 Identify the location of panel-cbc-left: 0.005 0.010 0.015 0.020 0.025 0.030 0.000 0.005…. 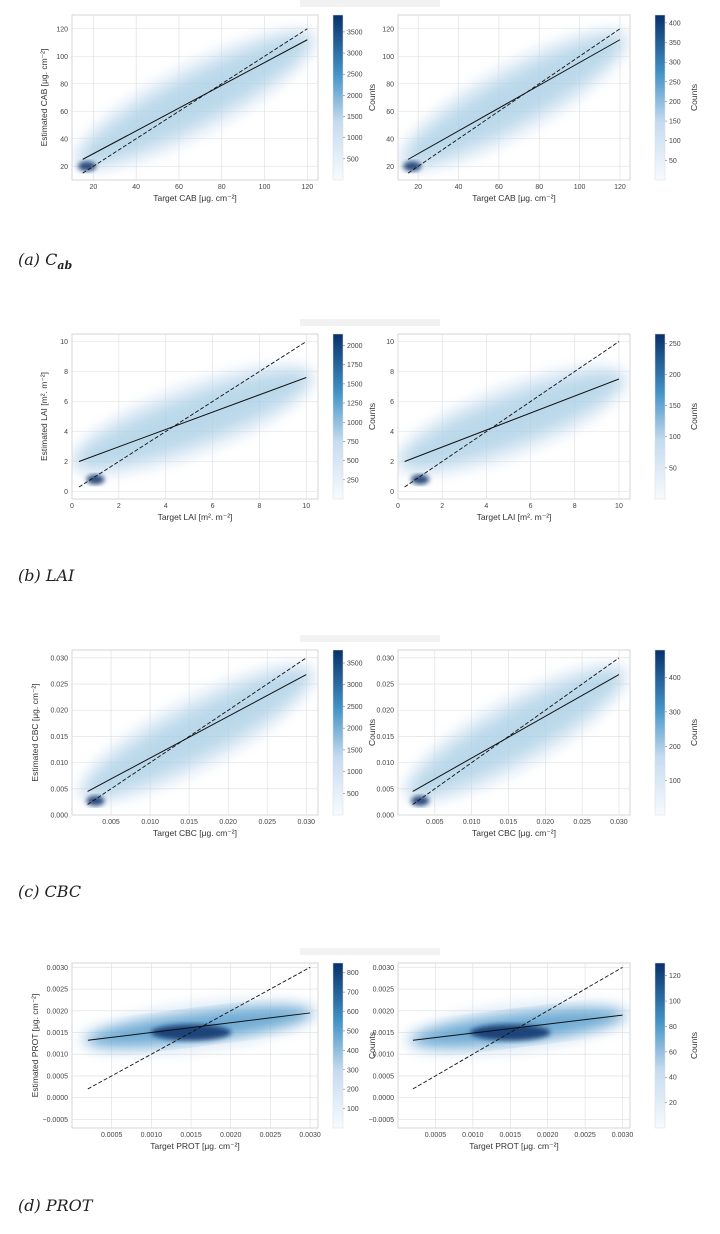
(174, 743).